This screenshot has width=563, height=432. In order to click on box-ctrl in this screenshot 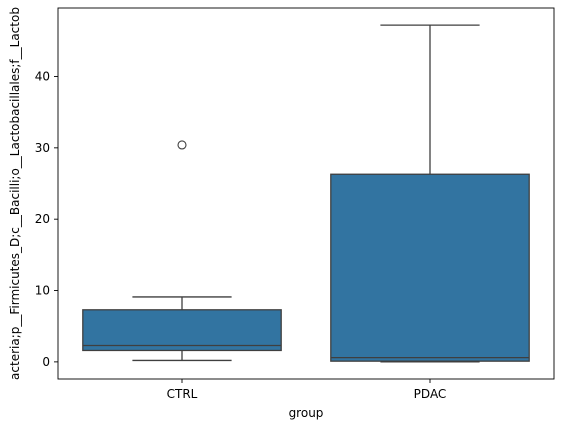, I will do `click(182, 330)`.